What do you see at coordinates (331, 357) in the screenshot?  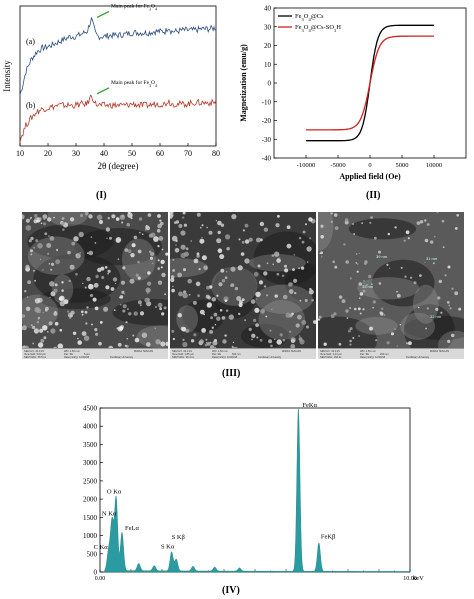 I see `sem-bar-text: SEM MAG: 150 kx` at bounding box center [331, 357].